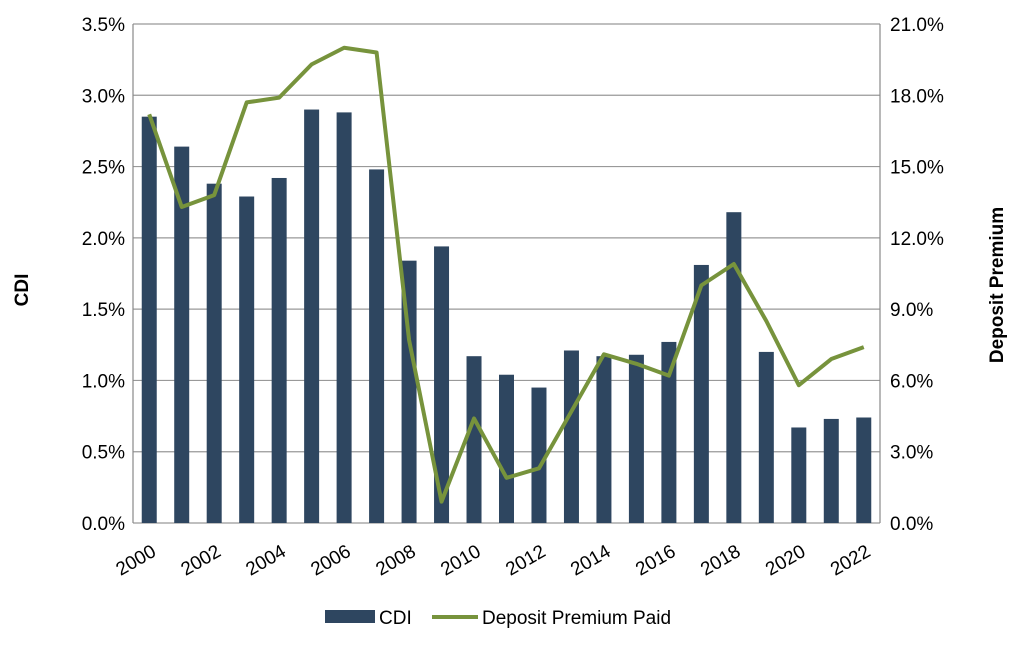  Describe the element at coordinates (766, 437) in the screenshot. I see `bar-cdi-2019` at that location.